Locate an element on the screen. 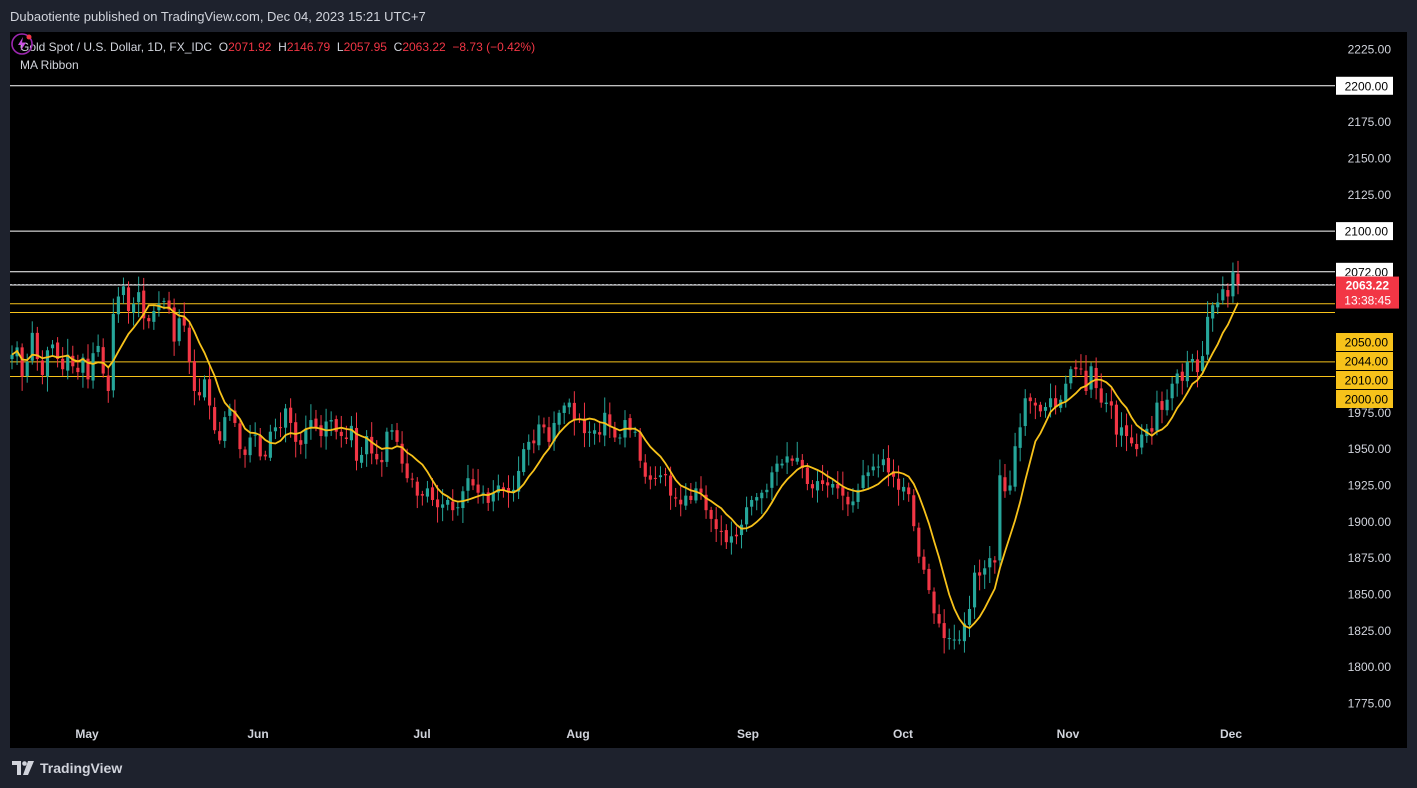  y-tick-label: 2175.00 is located at coordinates (1370, 122).